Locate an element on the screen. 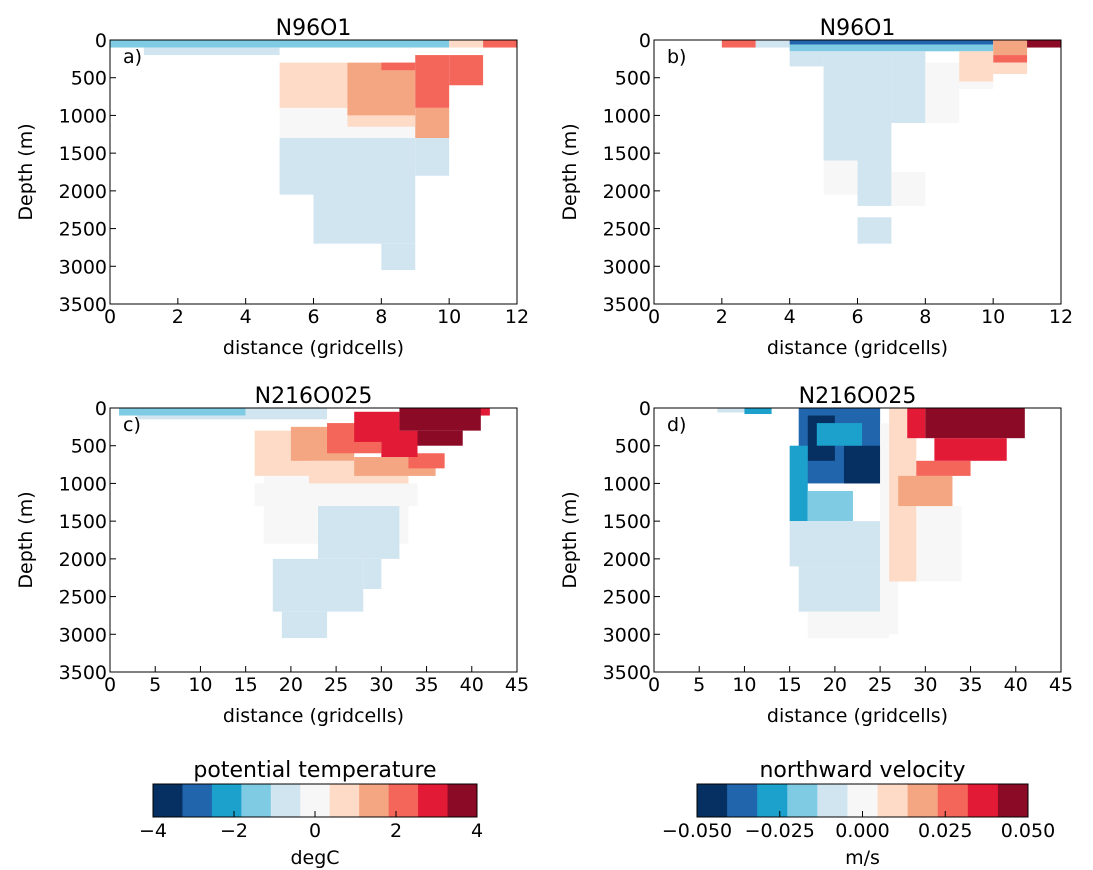 The width and height of the screenshot is (1093, 870). colorbar-label: m/s is located at coordinates (862, 858).